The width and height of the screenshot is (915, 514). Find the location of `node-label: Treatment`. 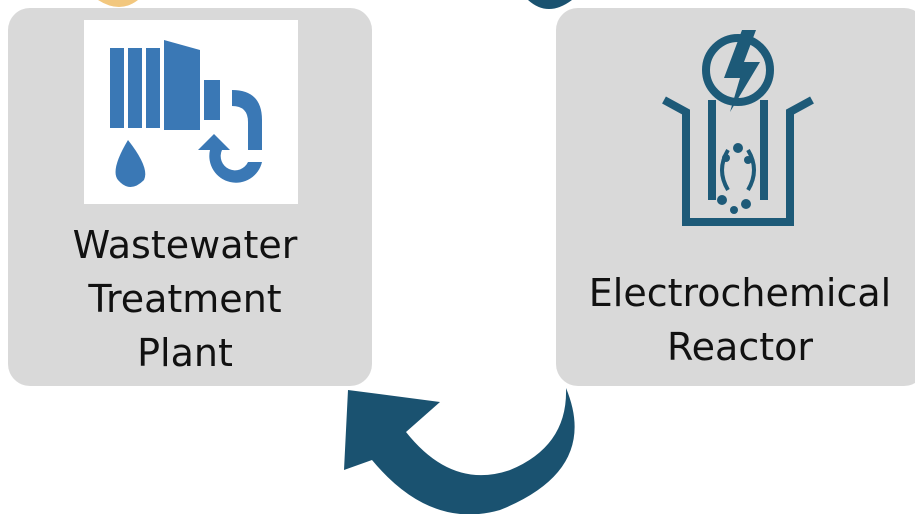

node-label: Treatment is located at coordinates (184, 299).